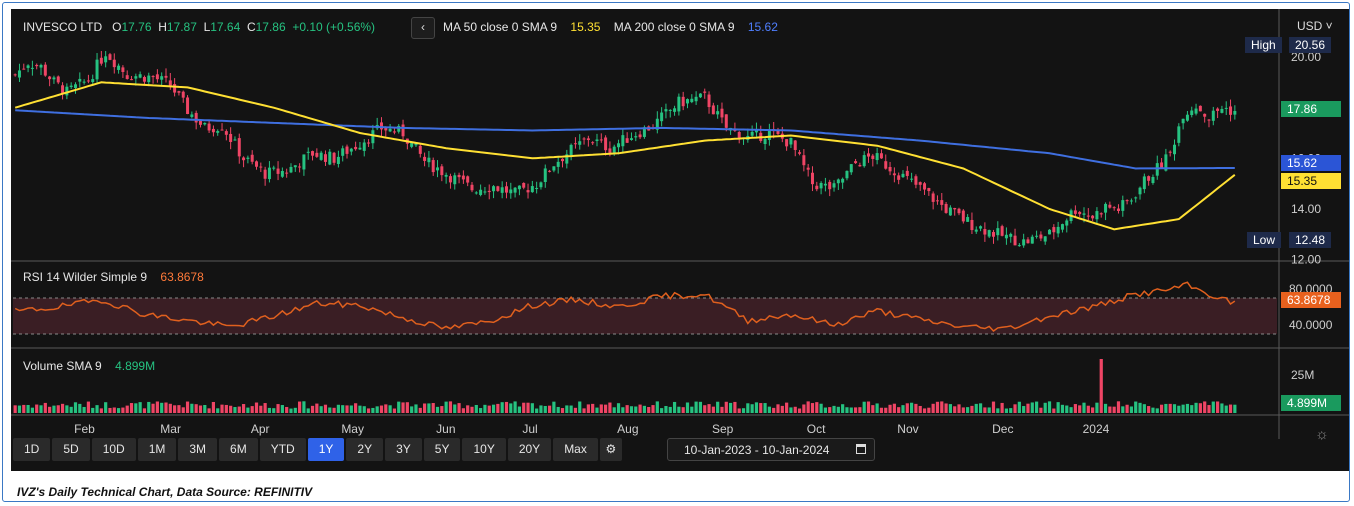  What do you see at coordinates (1322, 434) in the screenshot?
I see `chart-settings-icon: ☼` at bounding box center [1322, 434].